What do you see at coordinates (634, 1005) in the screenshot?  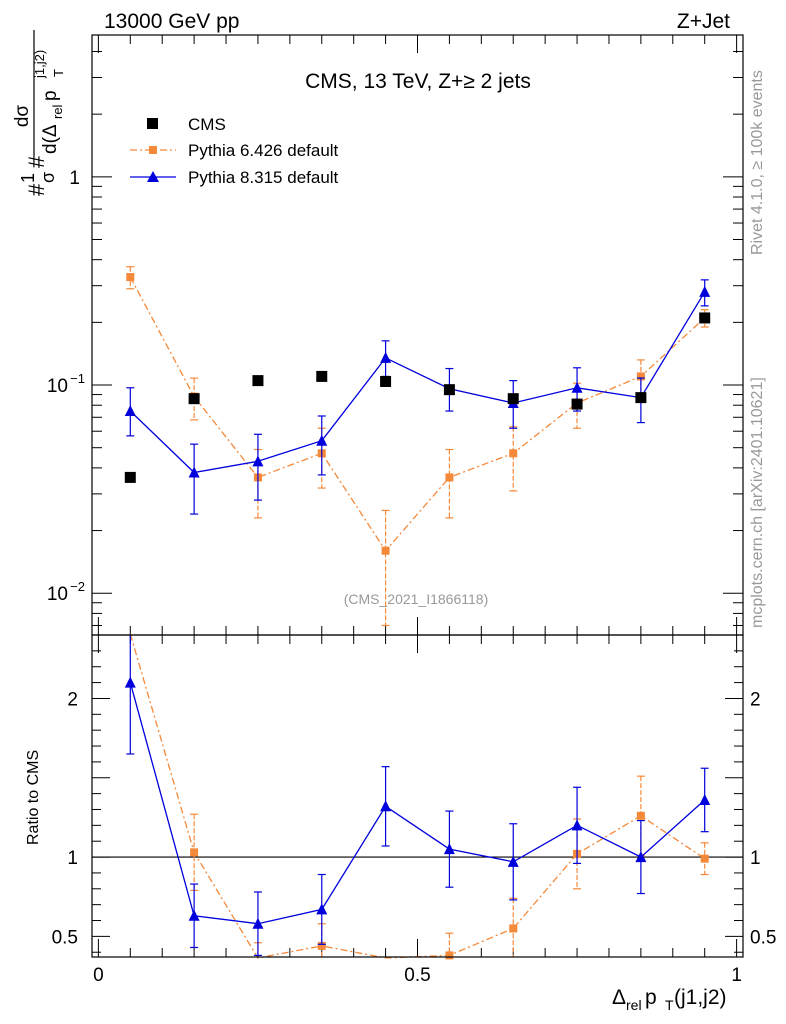 I see `x-label-sub: rel` at bounding box center [634, 1005].